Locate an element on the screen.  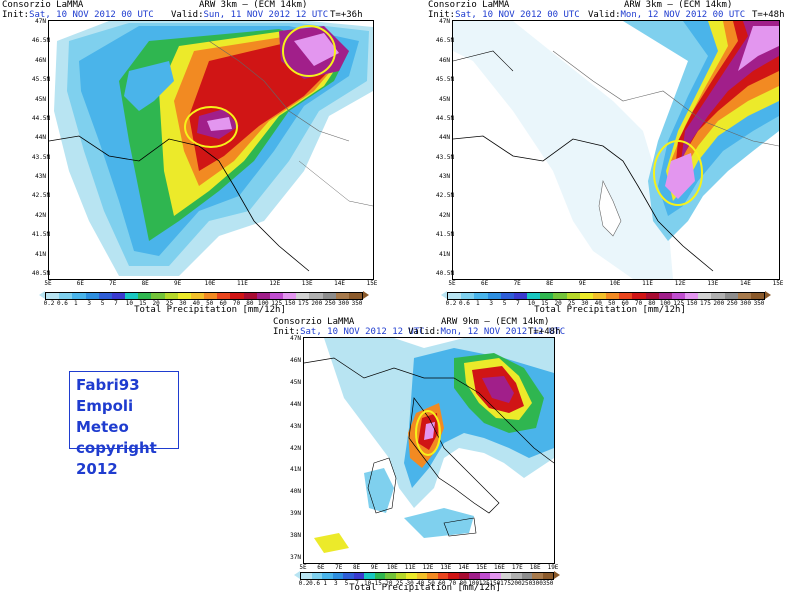
panel-3-lon-tick: 16E is located at coordinates (499, 567).